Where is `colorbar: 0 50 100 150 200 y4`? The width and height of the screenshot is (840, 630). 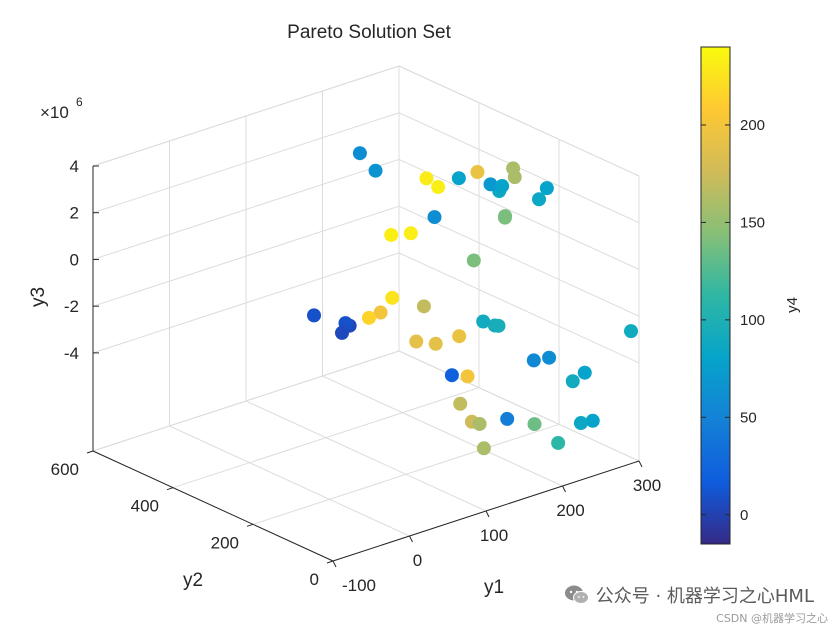 colorbar: 0 50 100 150 200 y4 is located at coordinates (750, 295).